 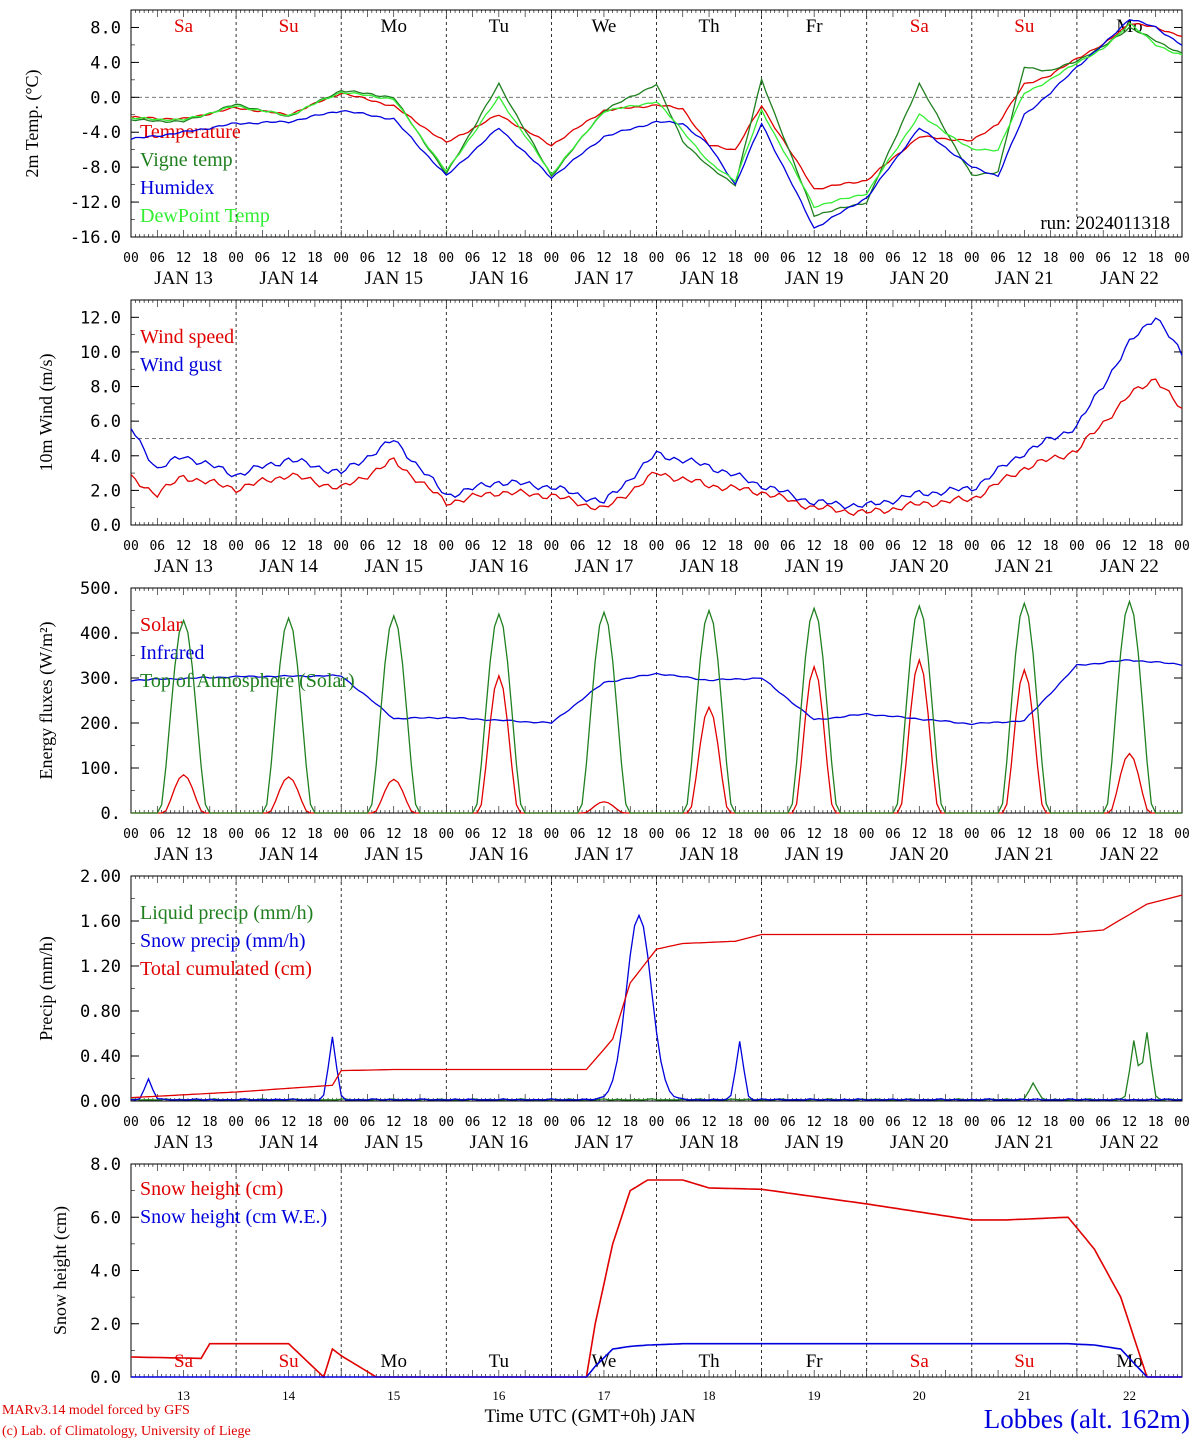 What do you see at coordinates (604, 278) in the screenshot?
I see `date-label: JAN 17` at bounding box center [604, 278].